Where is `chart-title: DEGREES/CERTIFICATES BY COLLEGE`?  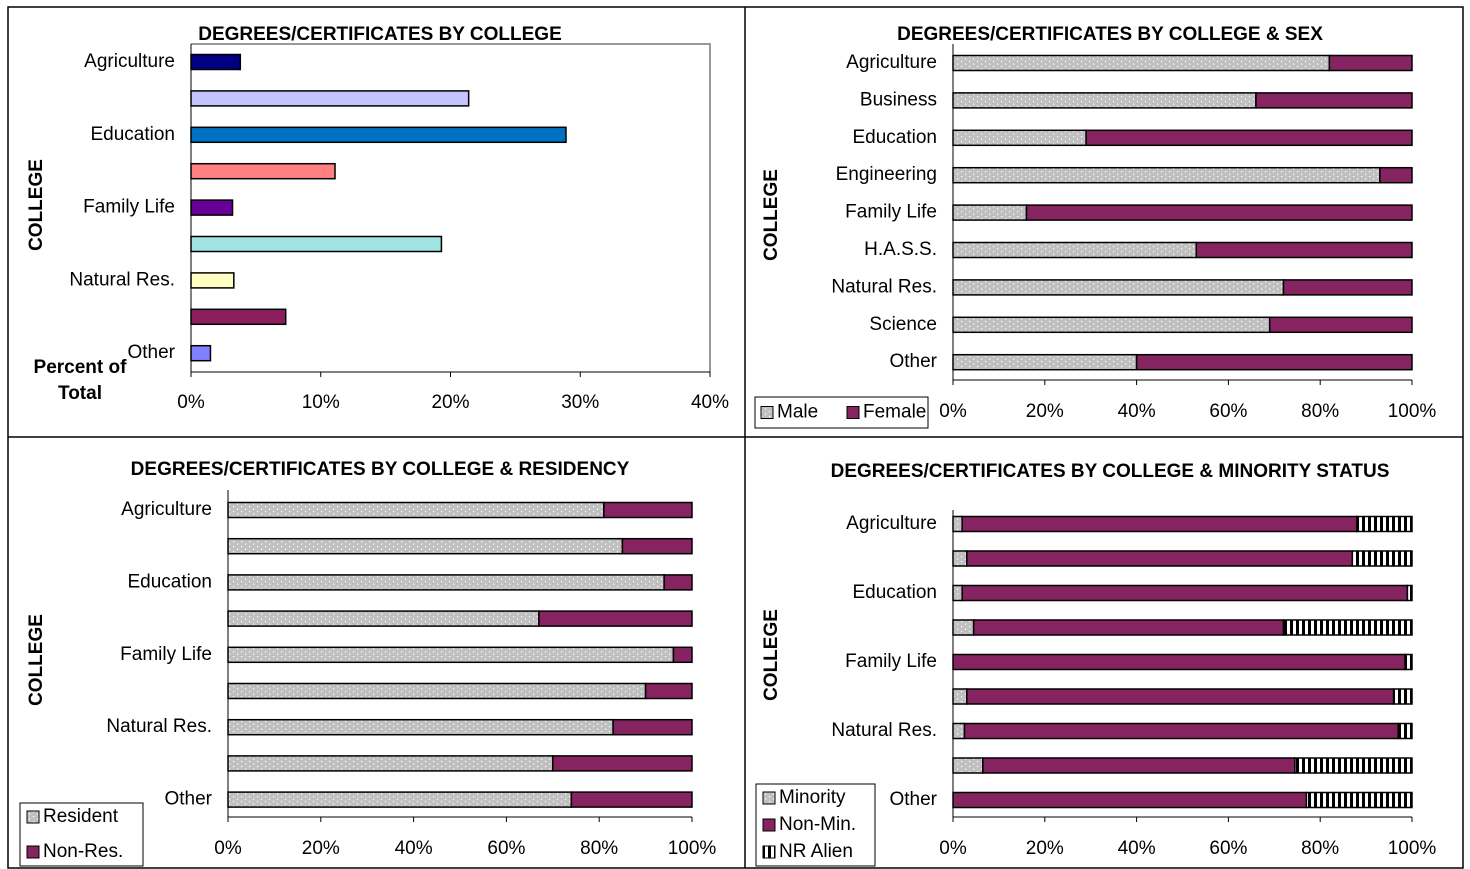 chart-title: DEGREES/CERTIFICATES BY COLLEGE is located at coordinates (380, 34).